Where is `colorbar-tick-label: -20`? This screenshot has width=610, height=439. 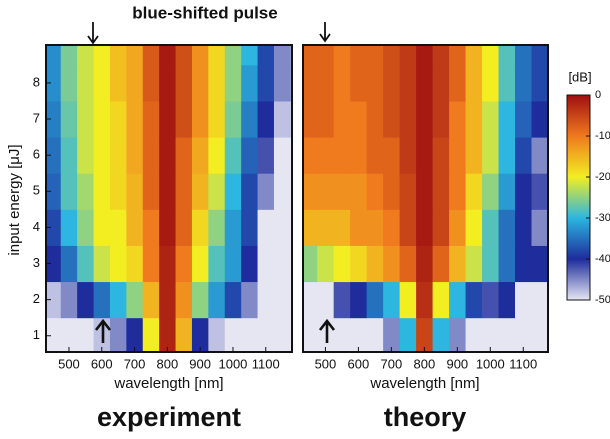
colorbar-tick-label: -20 is located at coordinates (602, 177).